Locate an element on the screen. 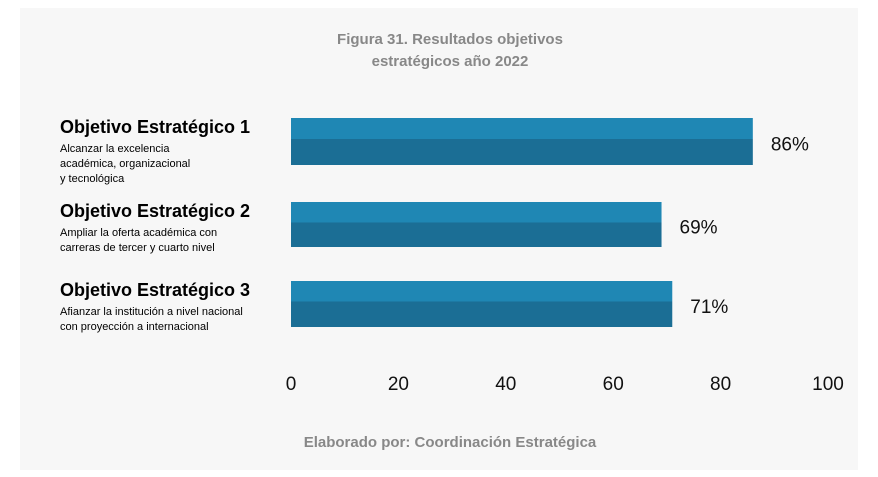 The height and width of the screenshot is (477, 878). footer: Elaborado por: Coordinación Estratégica is located at coordinates (450, 442).